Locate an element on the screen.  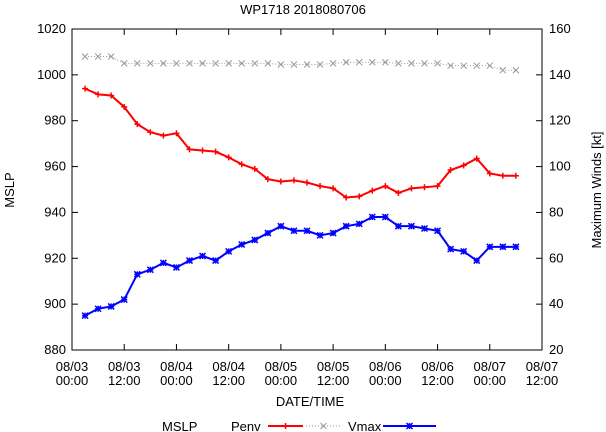
y-tick-label: 940 is located at coordinates (55, 211).